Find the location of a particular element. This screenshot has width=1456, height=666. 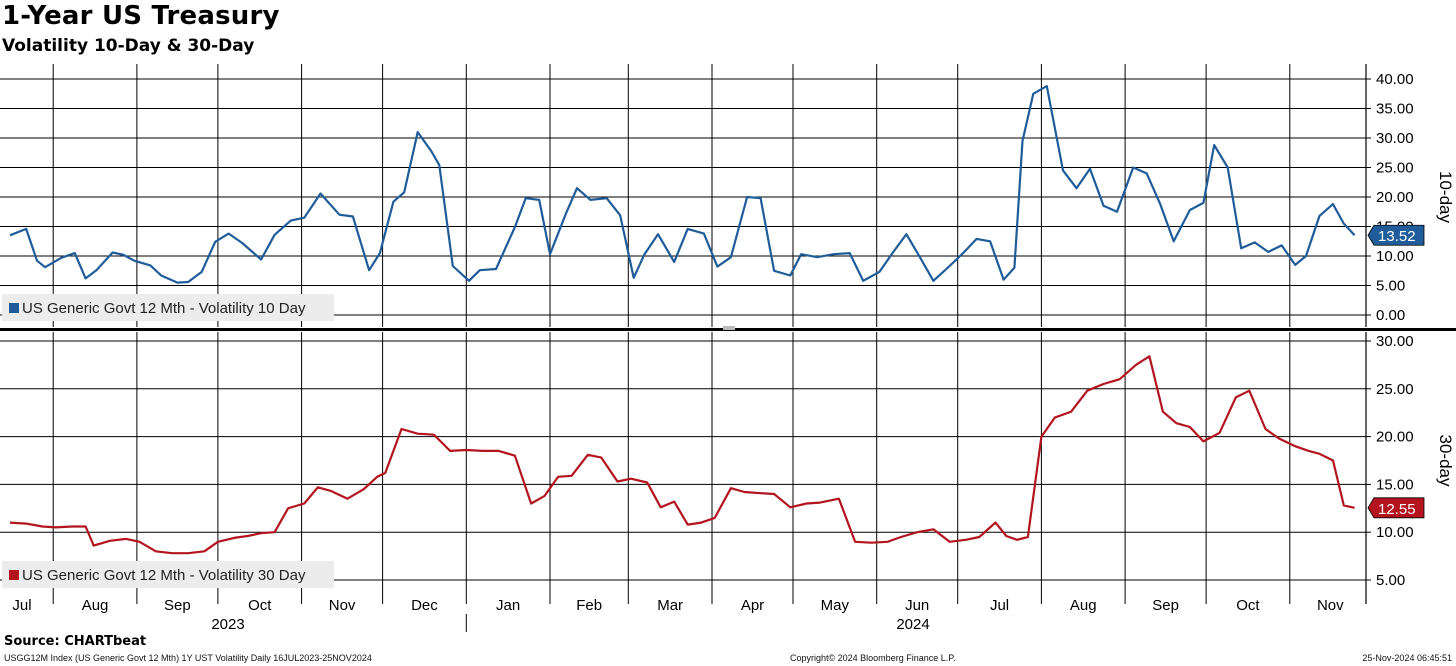

x-month-label: Feb is located at coordinates (589, 605).